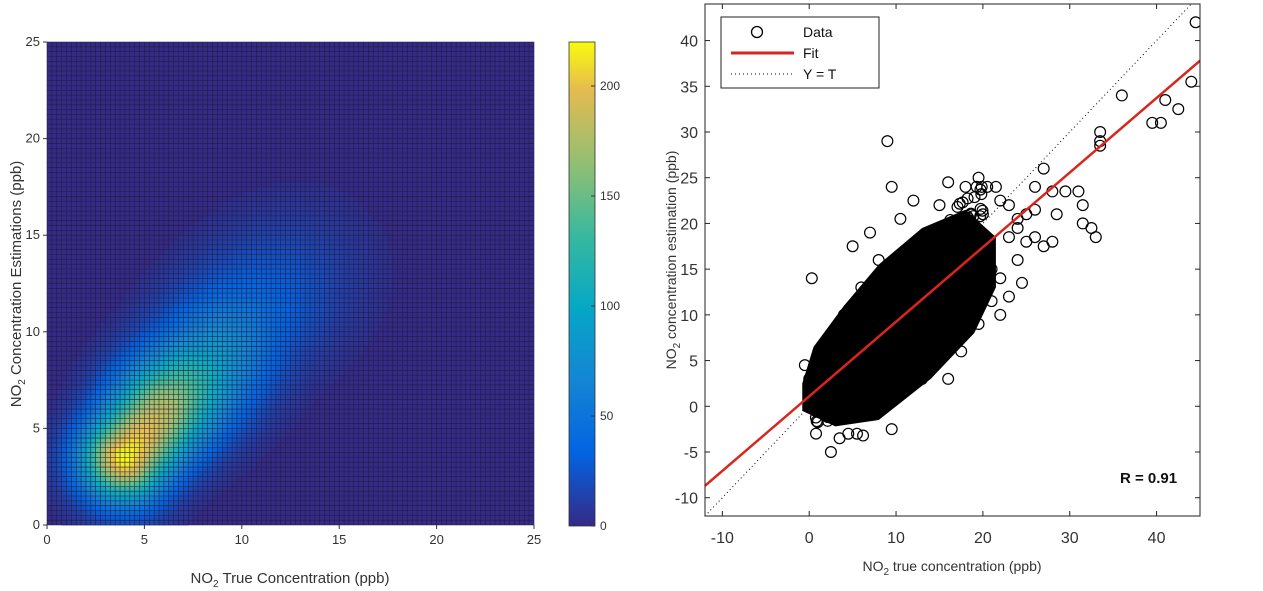  I want to click on heatmap-x-tick-label: 0, so click(46, 539).